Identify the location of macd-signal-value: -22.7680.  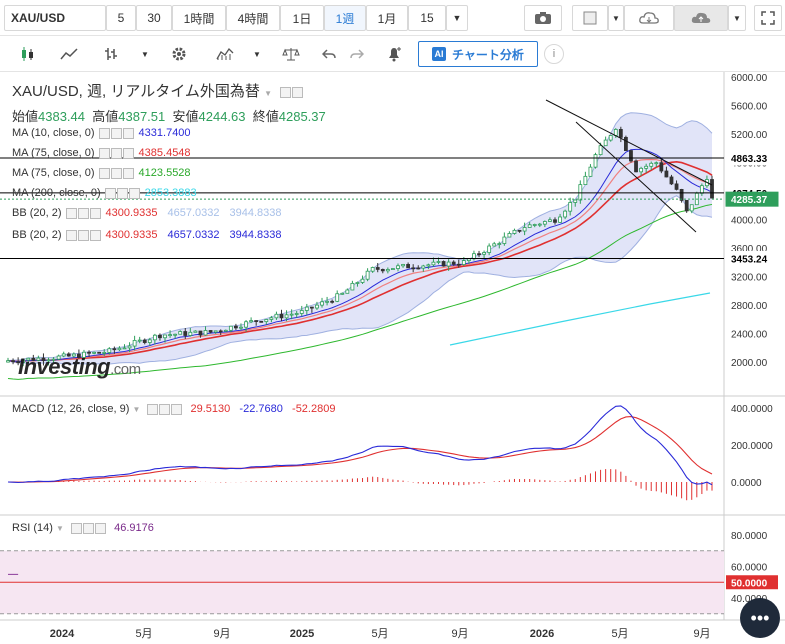
(261, 409).